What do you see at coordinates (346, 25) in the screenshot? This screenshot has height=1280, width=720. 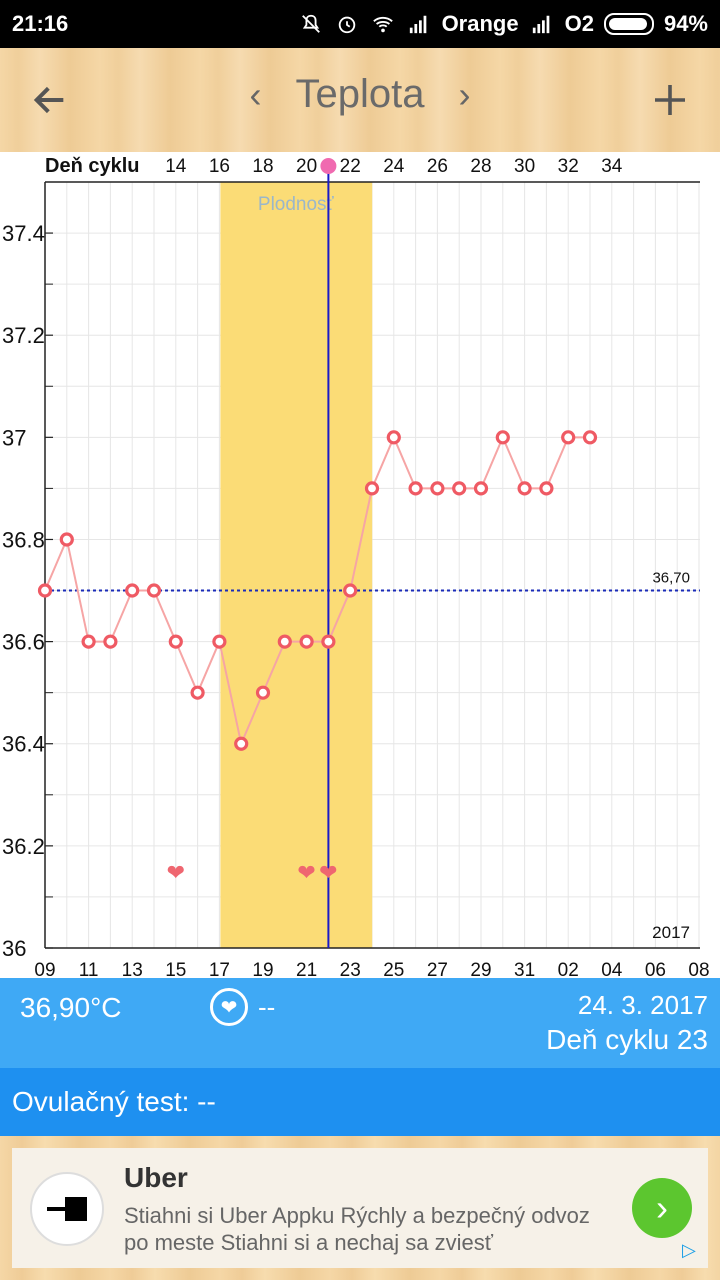 I see `alarm-icon` at bounding box center [346, 25].